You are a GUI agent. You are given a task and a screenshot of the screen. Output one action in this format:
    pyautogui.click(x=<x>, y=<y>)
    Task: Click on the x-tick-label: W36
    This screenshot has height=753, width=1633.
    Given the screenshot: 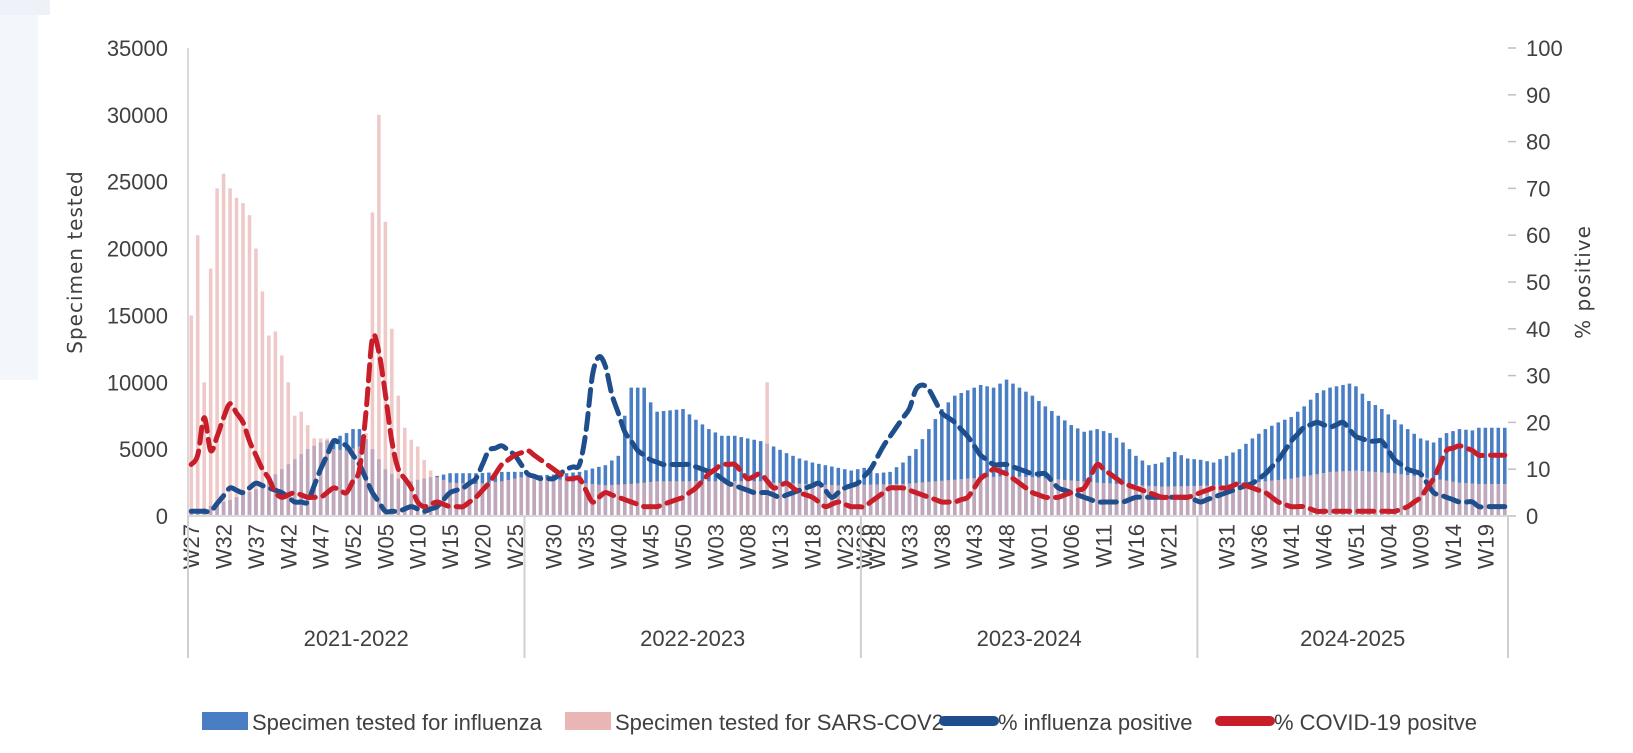 What is the action you would take?
    pyautogui.click(x=1259, y=546)
    